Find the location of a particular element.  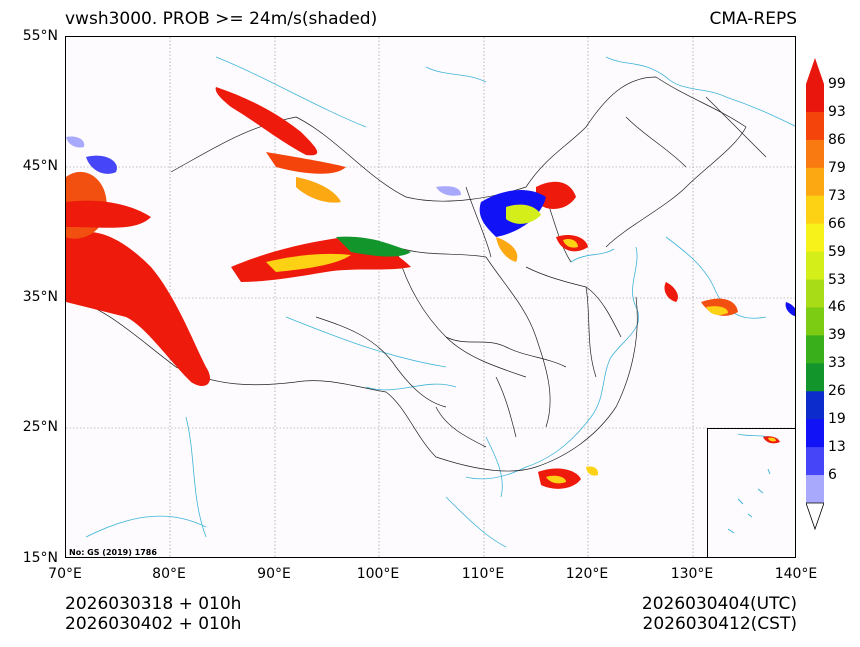

init-time-block: 2026030318 + 010h 2026030402 + 010h is located at coordinates (153, 614).